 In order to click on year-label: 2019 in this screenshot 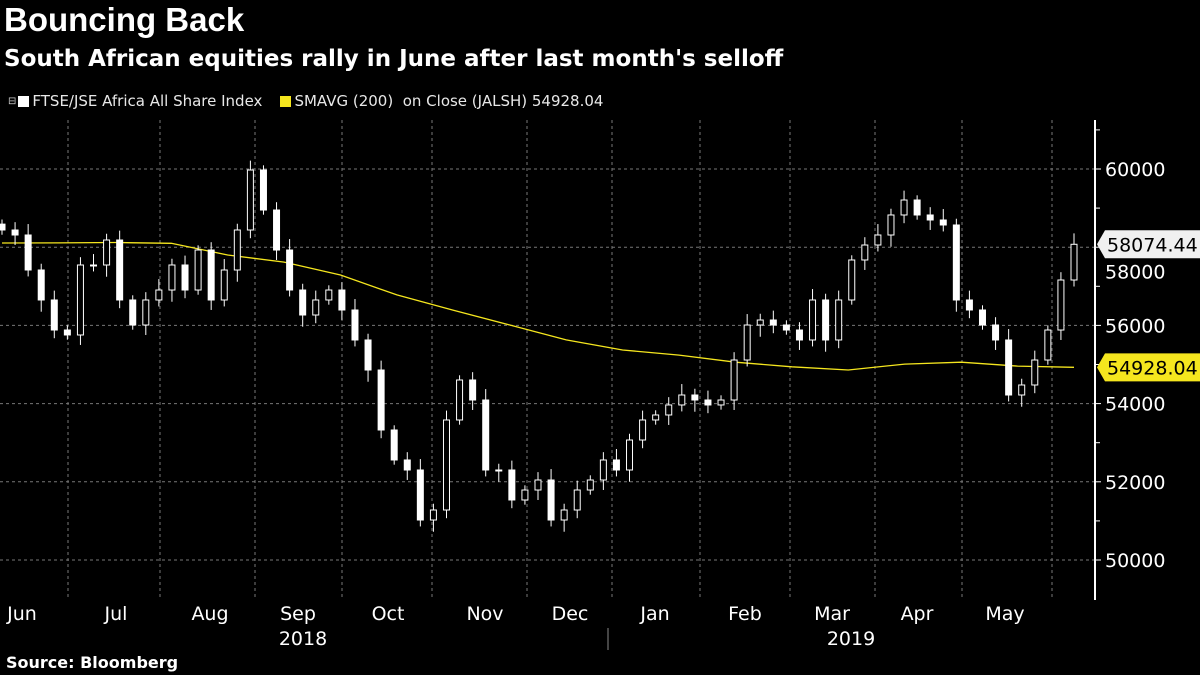, I will do `click(851, 639)`.